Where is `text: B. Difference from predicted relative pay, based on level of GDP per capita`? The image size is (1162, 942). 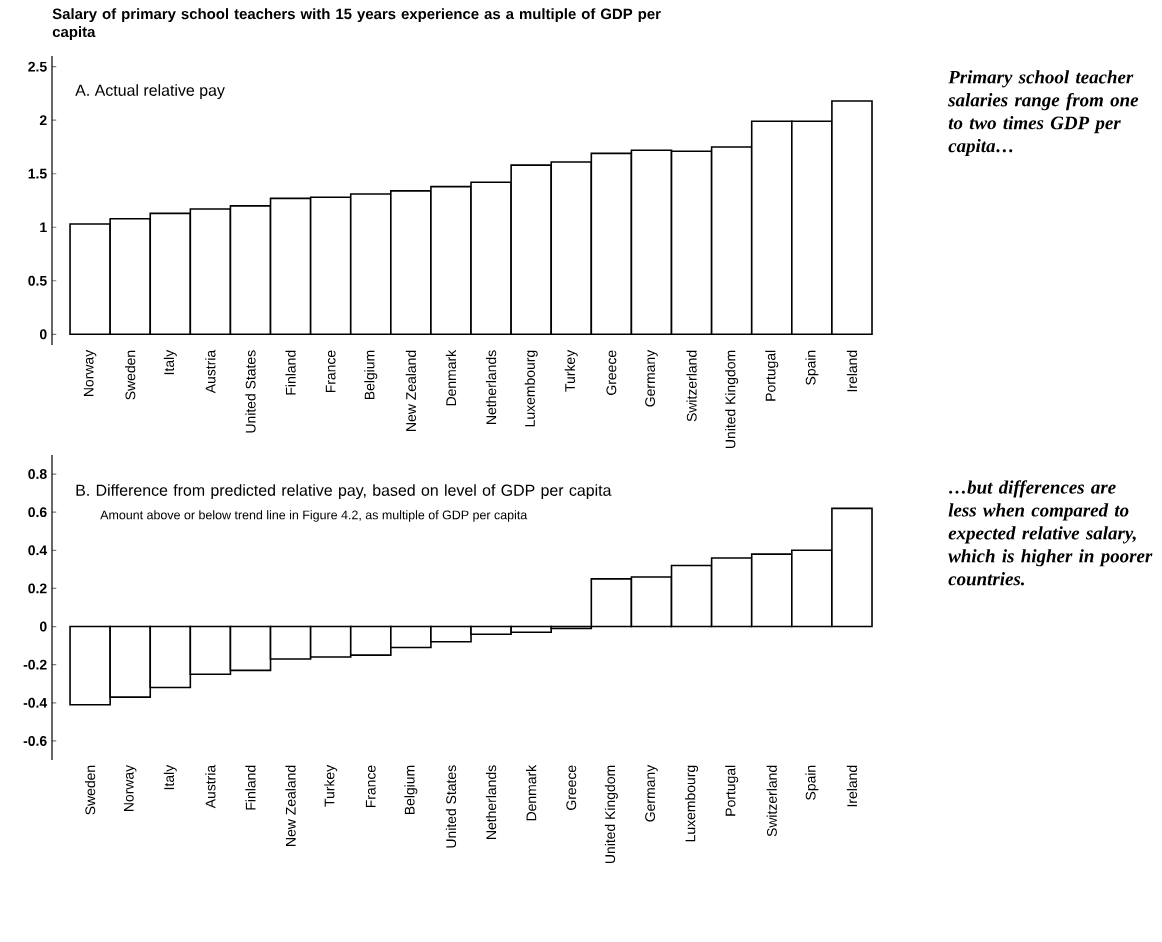
text: B. Difference from predicted relative pay, based on level of GDP per capita is located at coordinates (344, 492).